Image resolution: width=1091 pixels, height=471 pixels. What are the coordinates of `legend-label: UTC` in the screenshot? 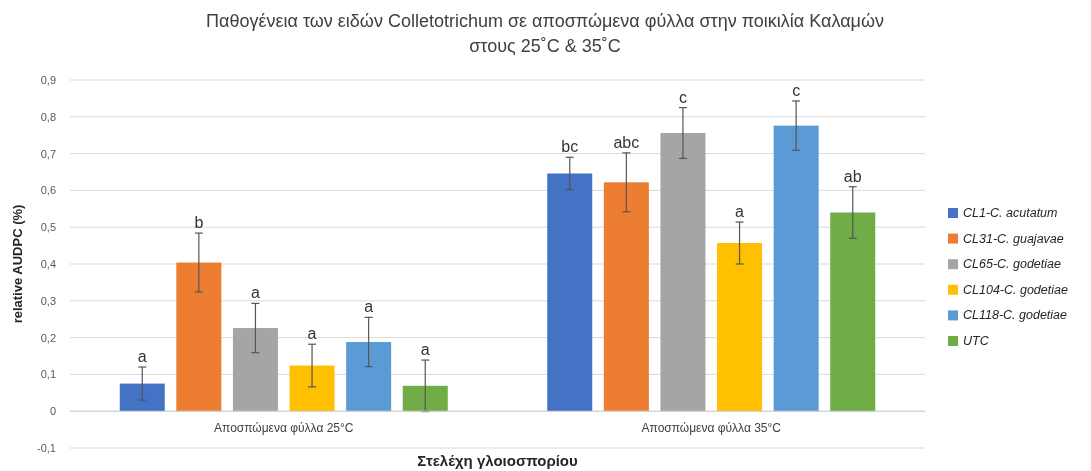 It's located at (976, 341).